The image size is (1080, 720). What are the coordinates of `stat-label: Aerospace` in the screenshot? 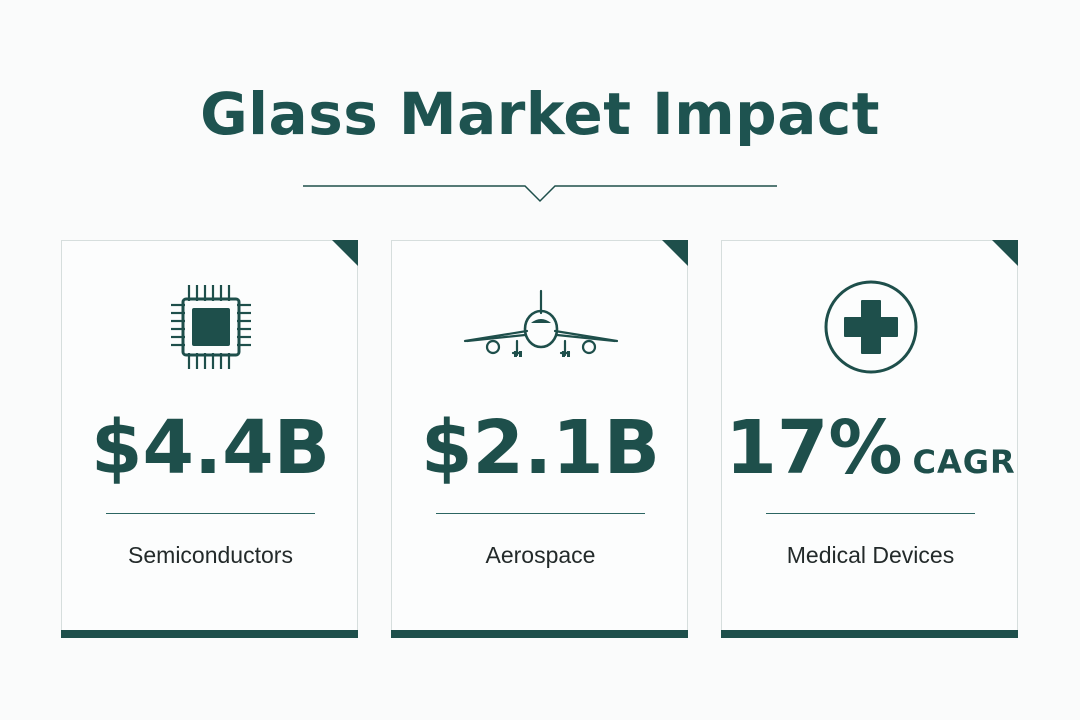 It's located at (540, 555).